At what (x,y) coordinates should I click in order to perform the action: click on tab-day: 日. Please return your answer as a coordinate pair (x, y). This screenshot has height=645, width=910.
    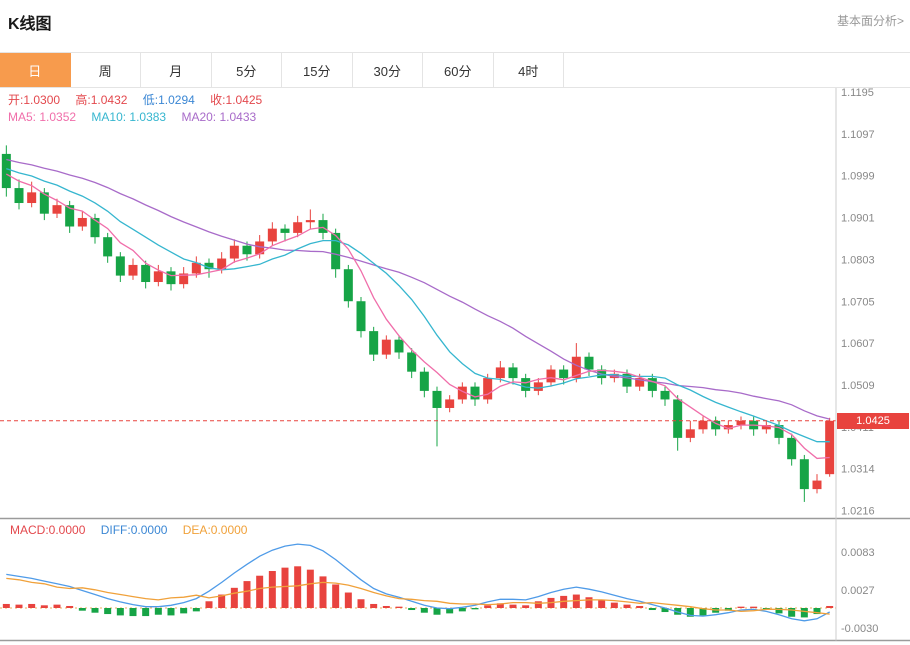
    Looking at the image, I should click on (35, 70).